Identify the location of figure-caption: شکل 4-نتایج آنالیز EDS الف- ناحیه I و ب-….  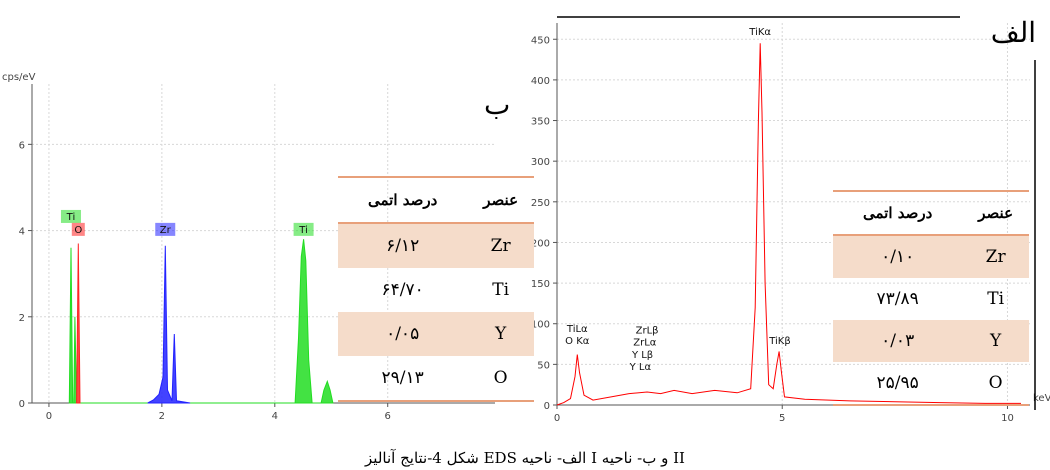
(525, 458).